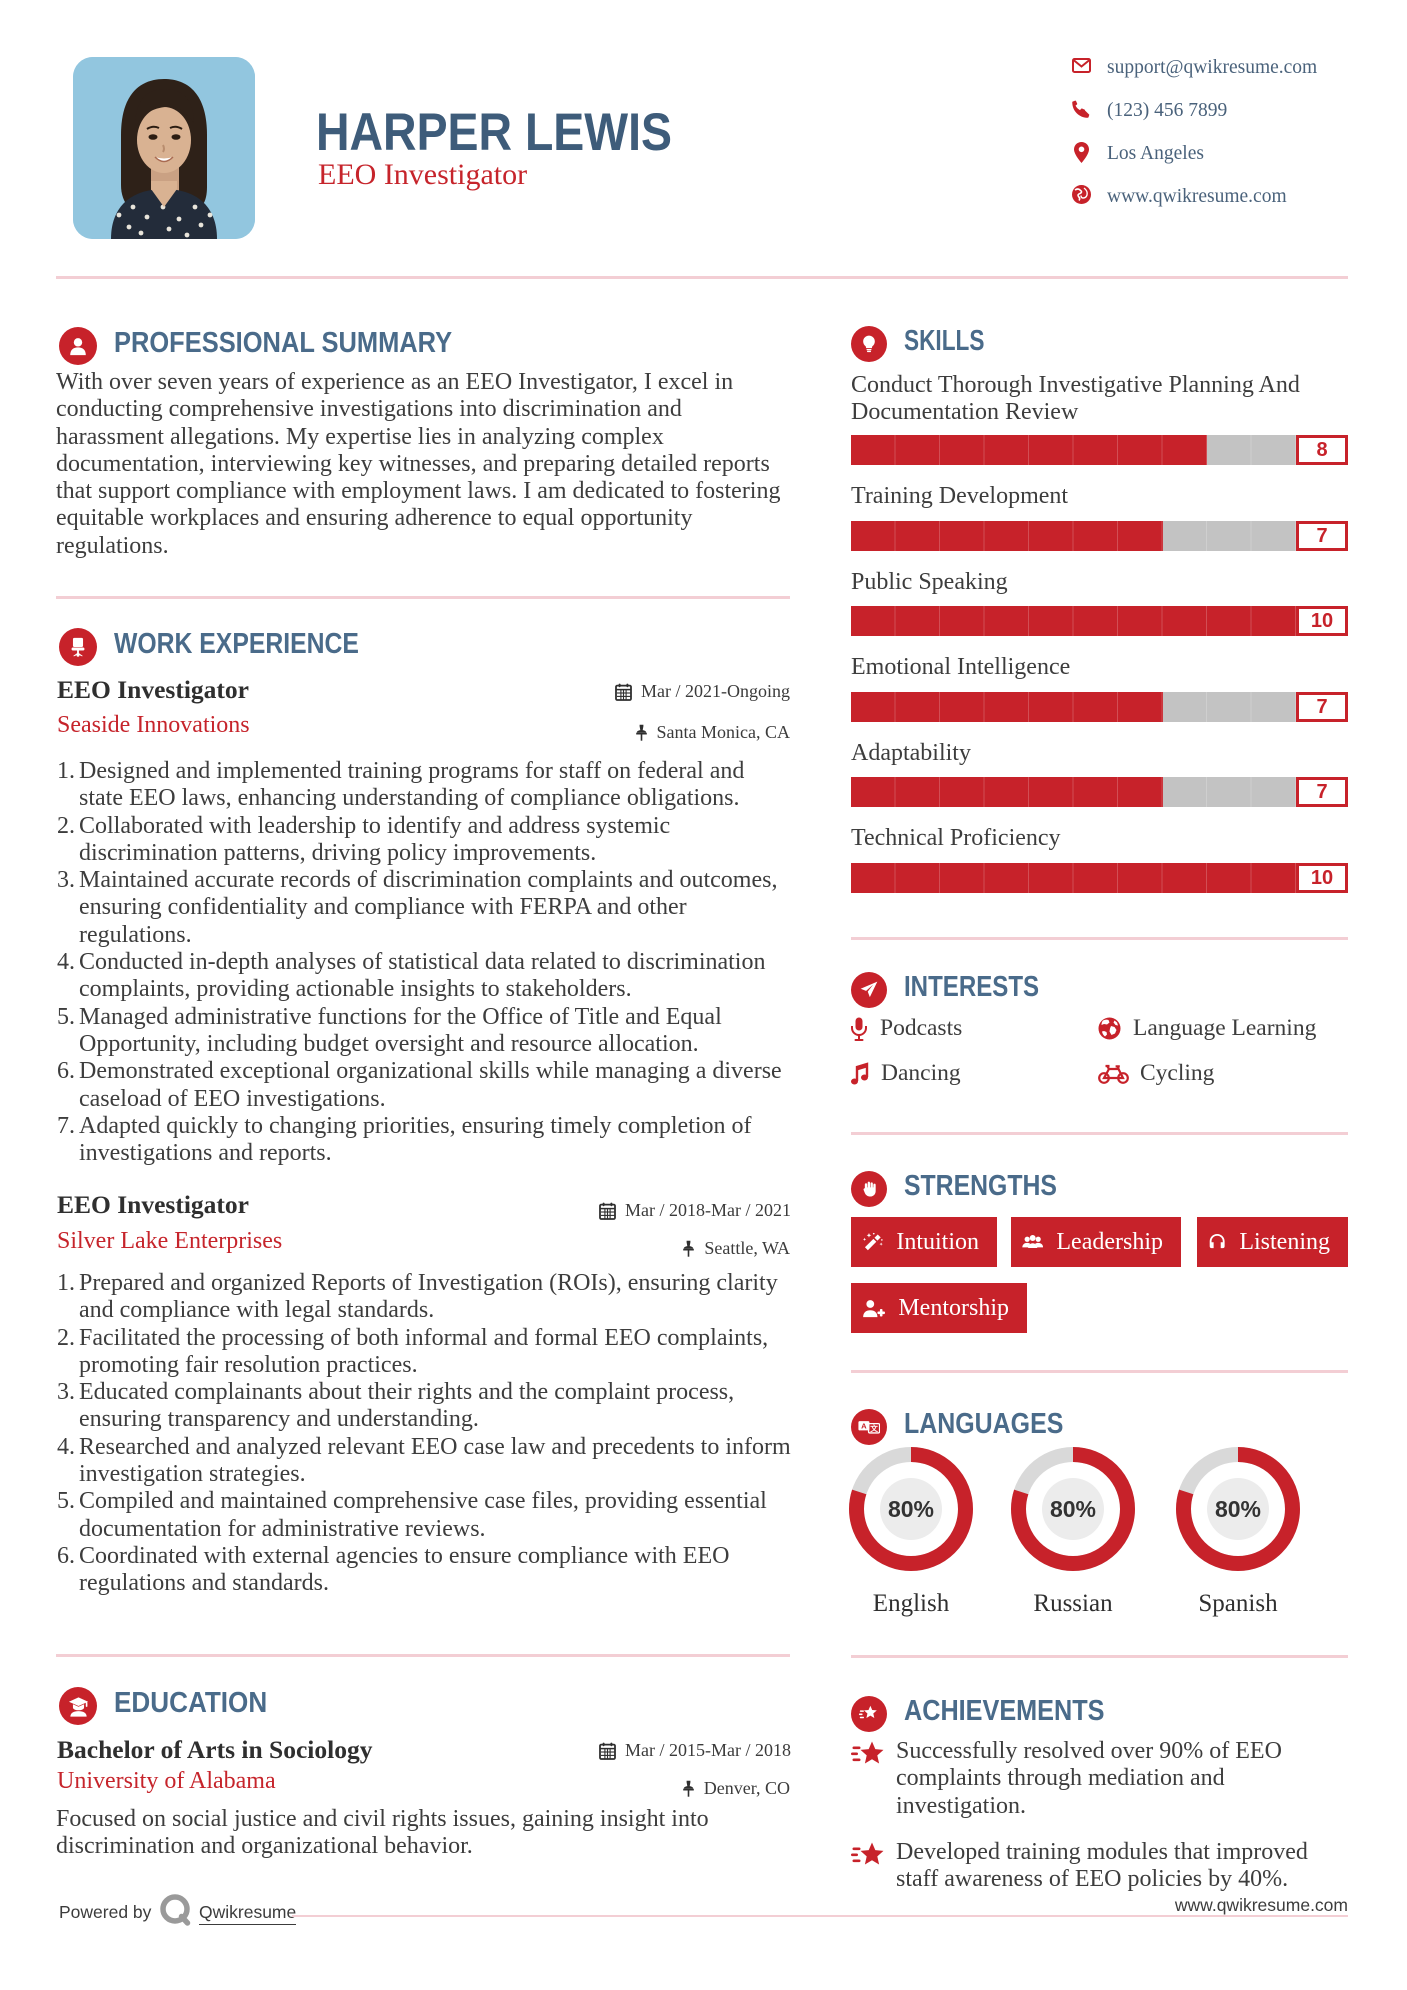 The image size is (1407, 1990). Describe the element at coordinates (874, 1428) in the screenshot. I see `svg-text: 文` at that location.